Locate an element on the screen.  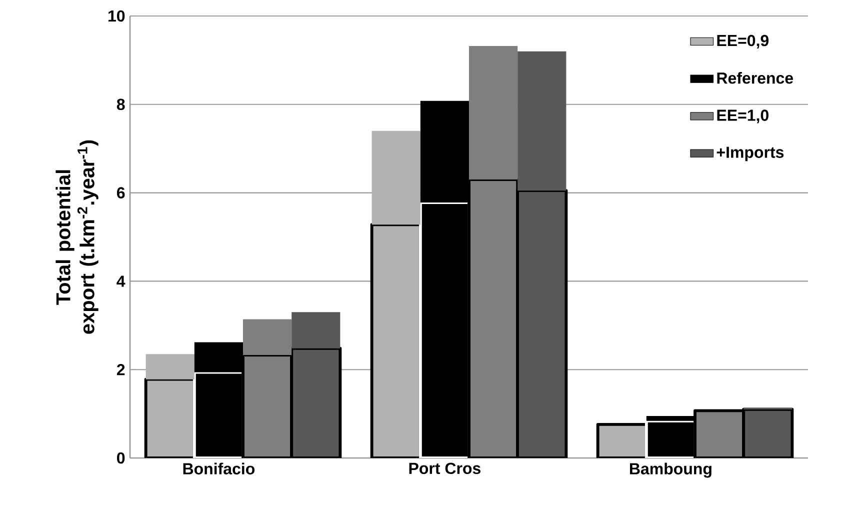
legend-label: EE=0,9 is located at coordinates (743, 41).